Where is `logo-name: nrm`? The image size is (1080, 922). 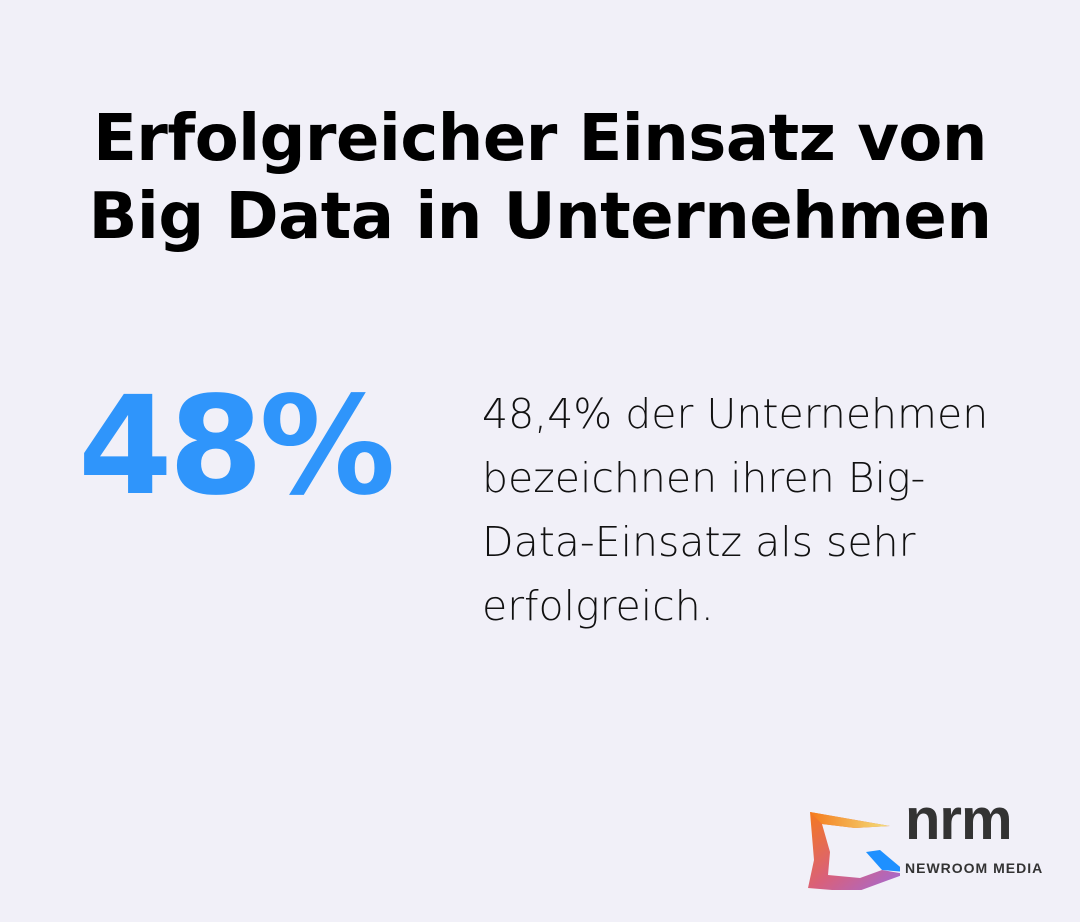 logo-name: nrm is located at coordinates (959, 819).